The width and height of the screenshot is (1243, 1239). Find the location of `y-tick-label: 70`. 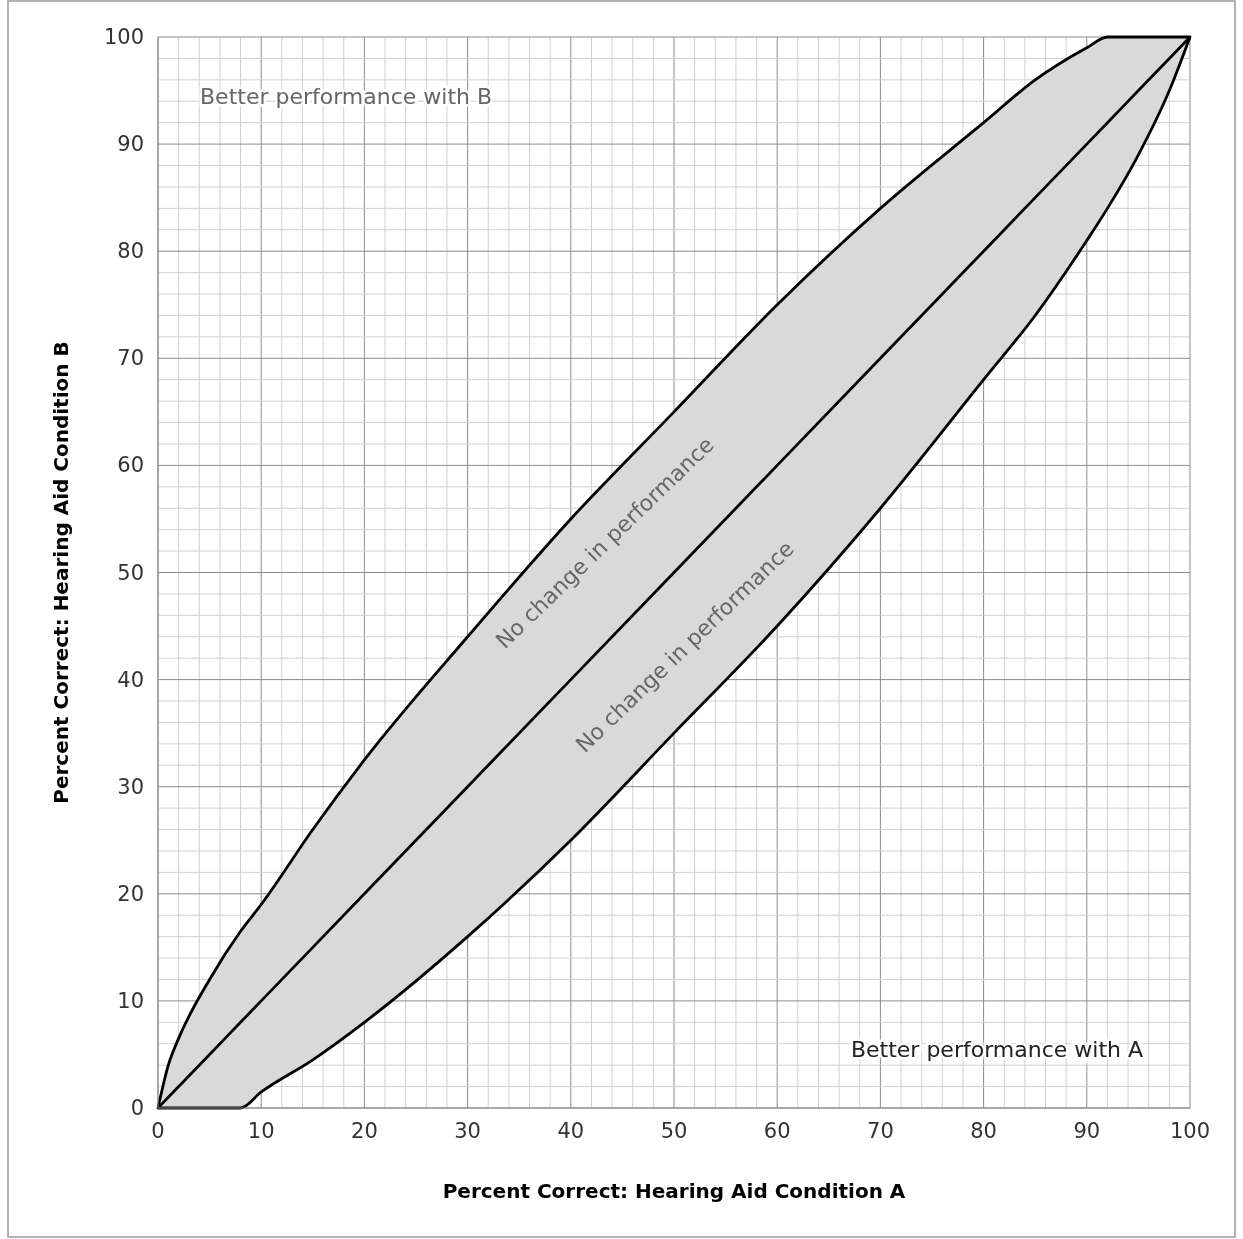

y-tick-label: 70 is located at coordinates (130, 358).